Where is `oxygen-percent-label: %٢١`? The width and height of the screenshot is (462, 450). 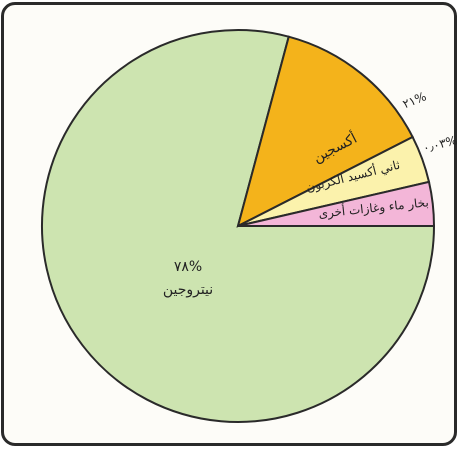
oxygen-percent-label: %٢١ is located at coordinates (415, 100).